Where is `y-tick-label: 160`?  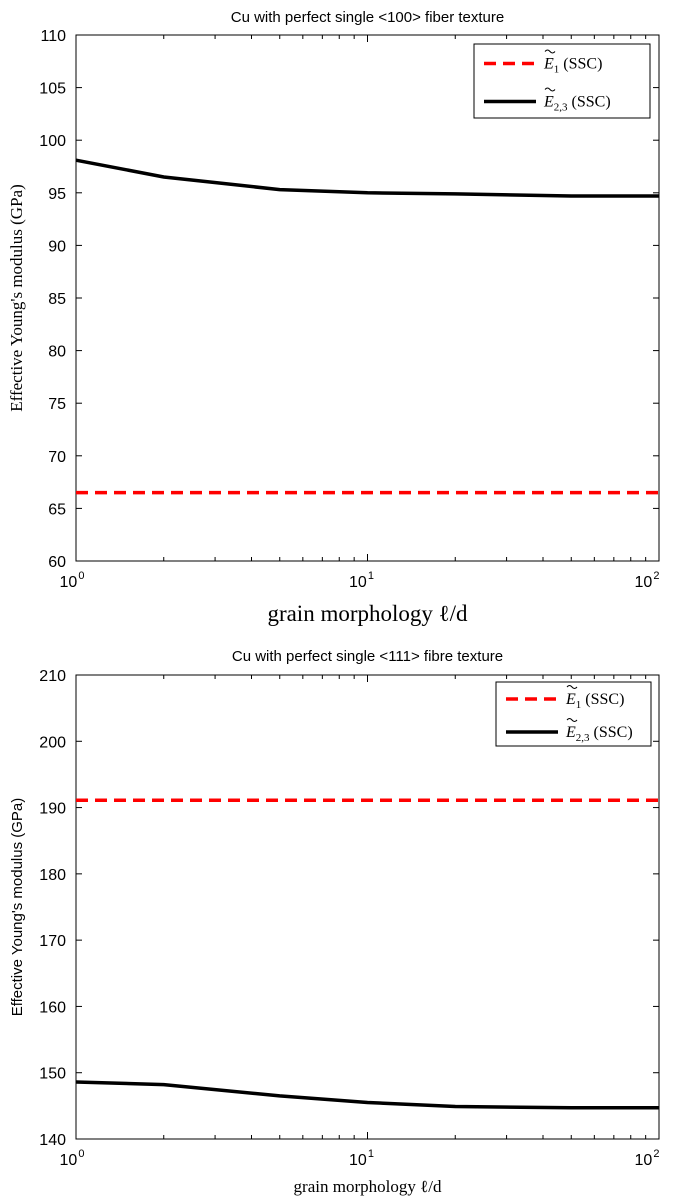
y-tick-label: 160 is located at coordinates (52, 1007).